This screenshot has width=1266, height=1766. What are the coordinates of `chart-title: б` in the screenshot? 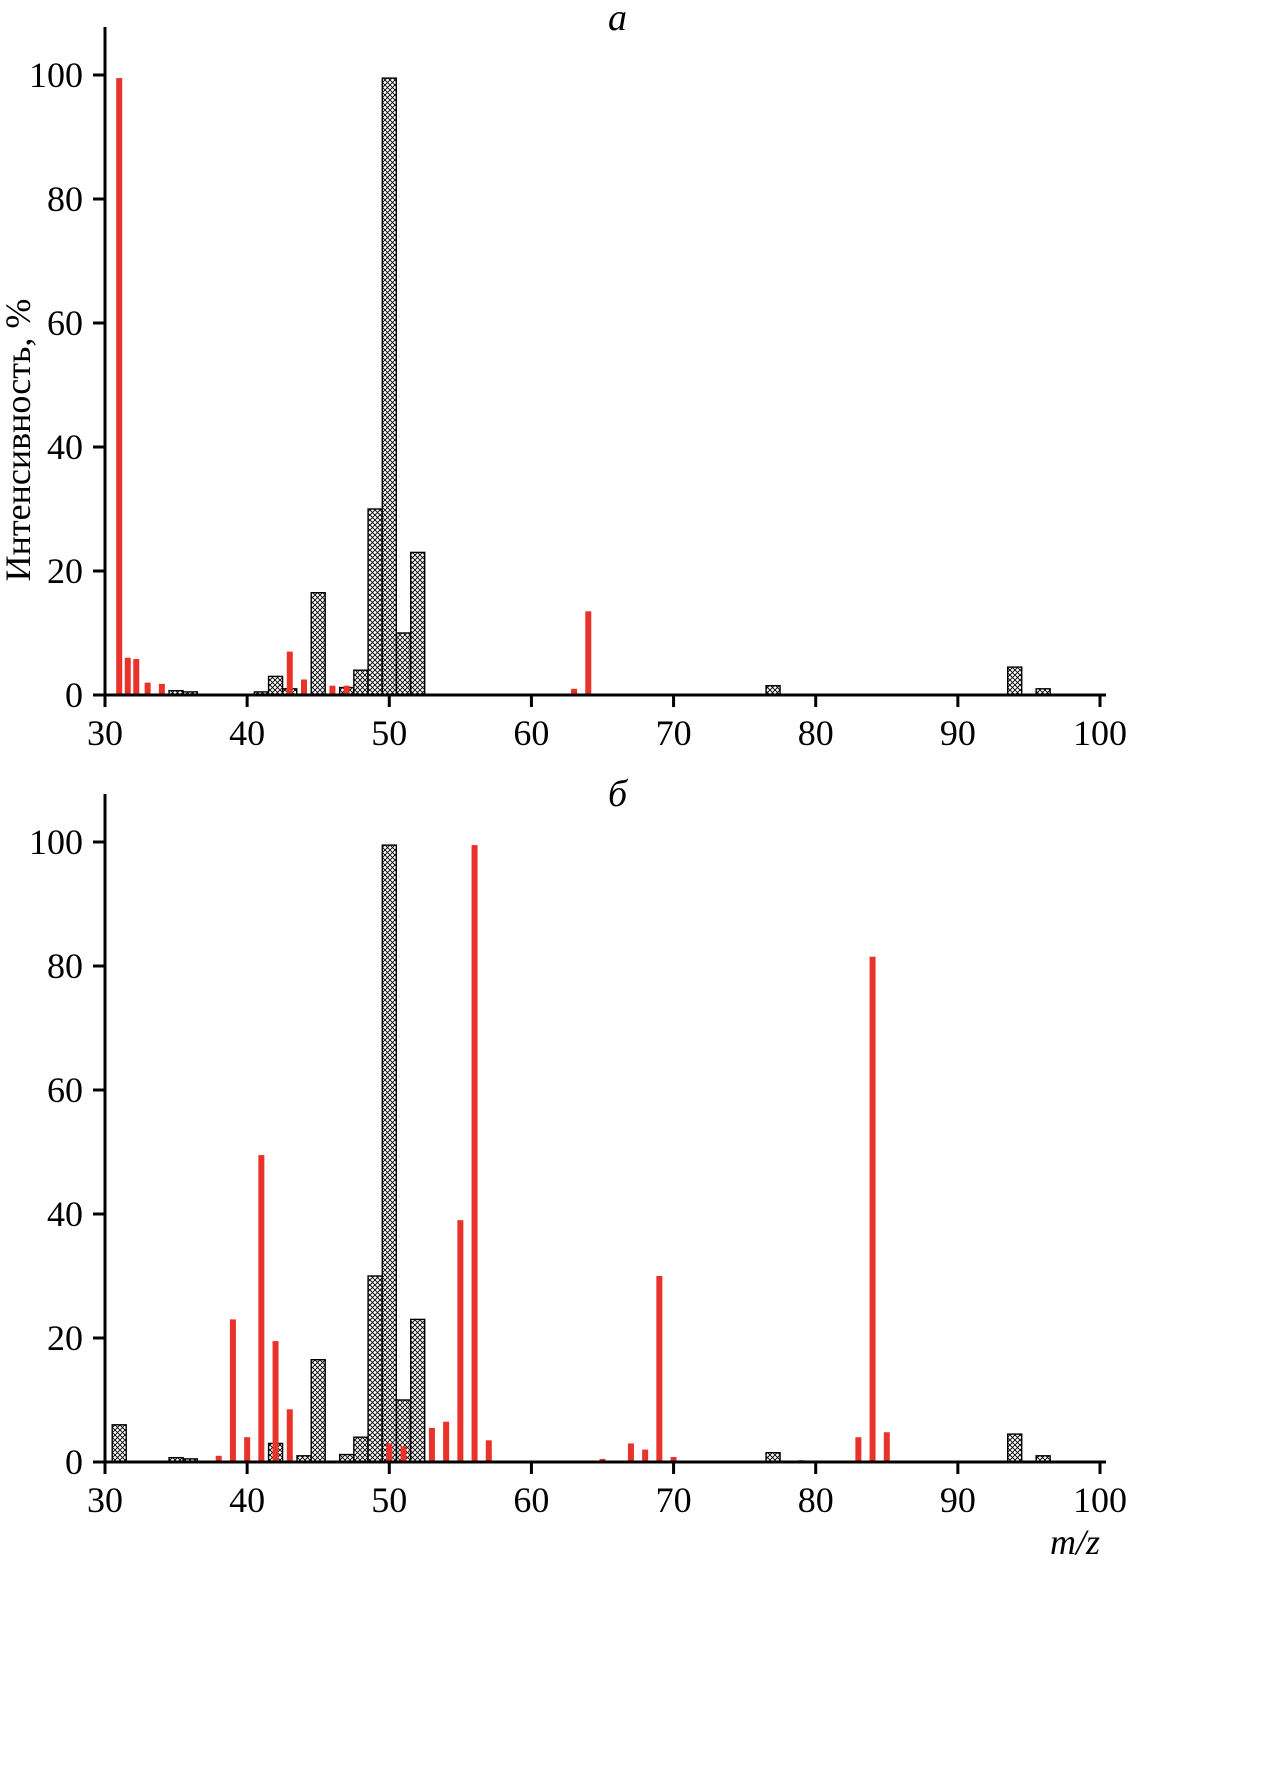 It's located at (618, 794).